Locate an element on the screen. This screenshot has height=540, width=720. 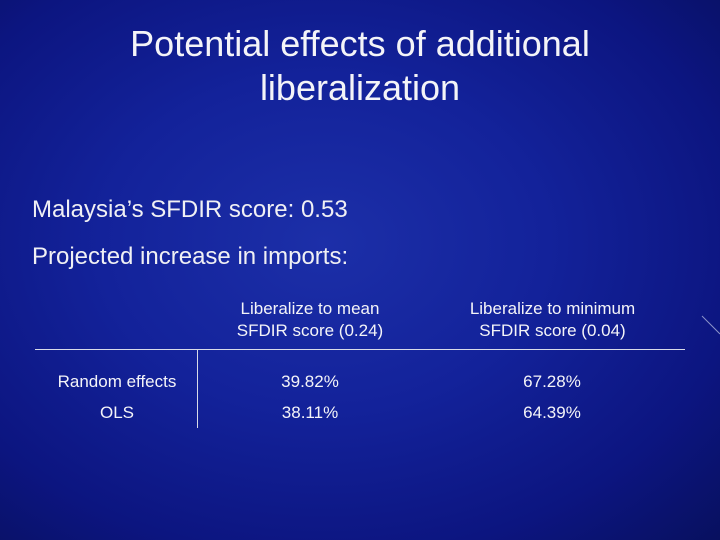
row-label-ols: OLS is located at coordinates (117, 412).